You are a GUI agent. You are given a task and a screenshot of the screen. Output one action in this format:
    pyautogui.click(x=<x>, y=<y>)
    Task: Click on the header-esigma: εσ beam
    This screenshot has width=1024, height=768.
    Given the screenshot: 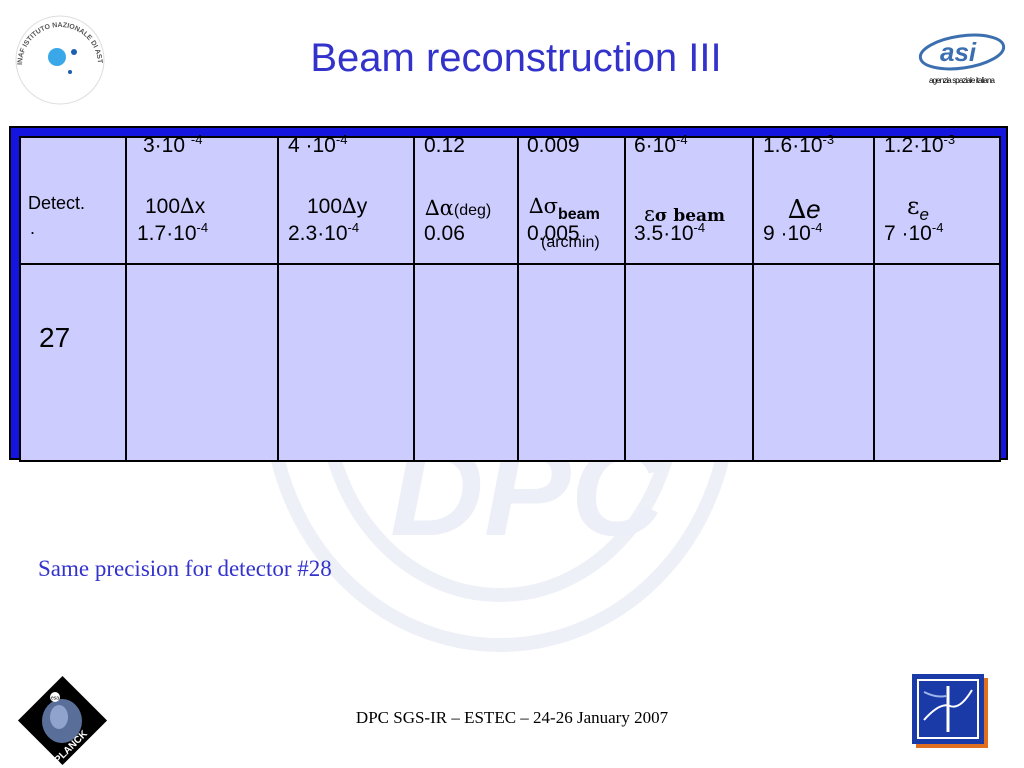 What is the action you would take?
    pyautogui.click(x=689, y=200)
    